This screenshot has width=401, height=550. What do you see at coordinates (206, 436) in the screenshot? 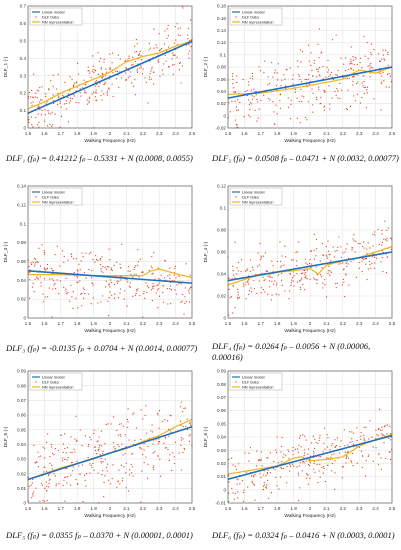
I see `y-axis-label: DLF_6 (-)` at bounding box center [206, 436].